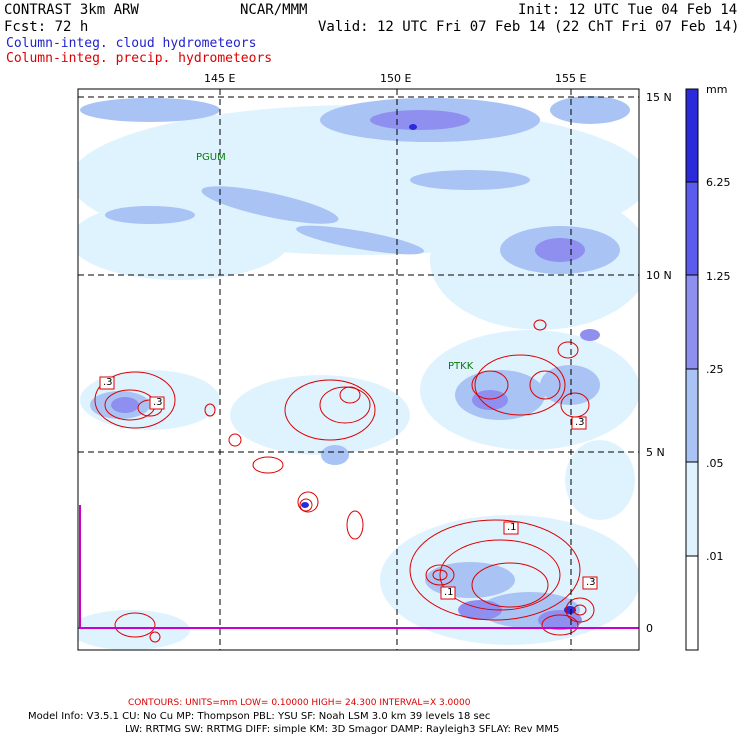 The height and width of the screenshot is (740, 740). Describe the element at coordinates (580, 422) in the screenshot. I see `contour-label-4: .3` at that location.